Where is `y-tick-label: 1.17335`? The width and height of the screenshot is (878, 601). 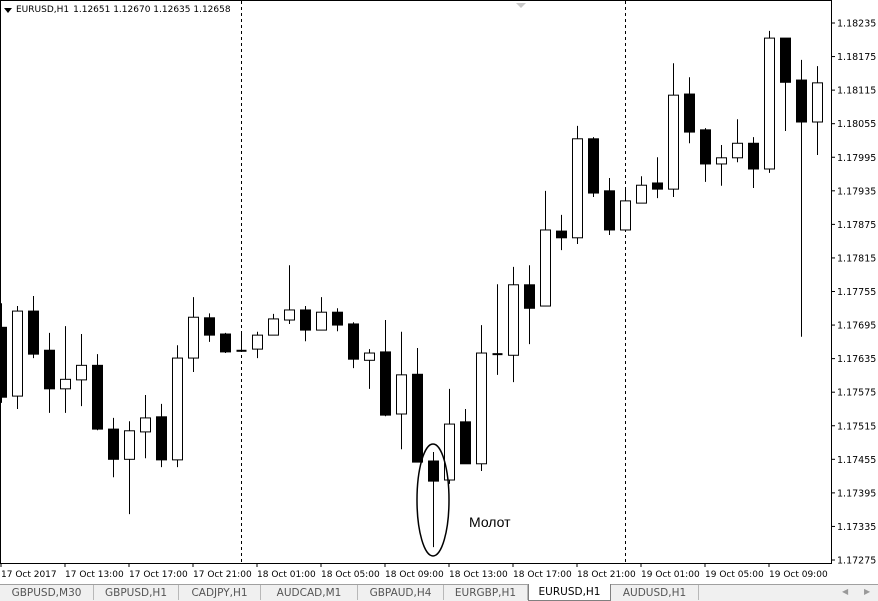 y-tick-label: 1.17335 is located at coordinates (856, 527).